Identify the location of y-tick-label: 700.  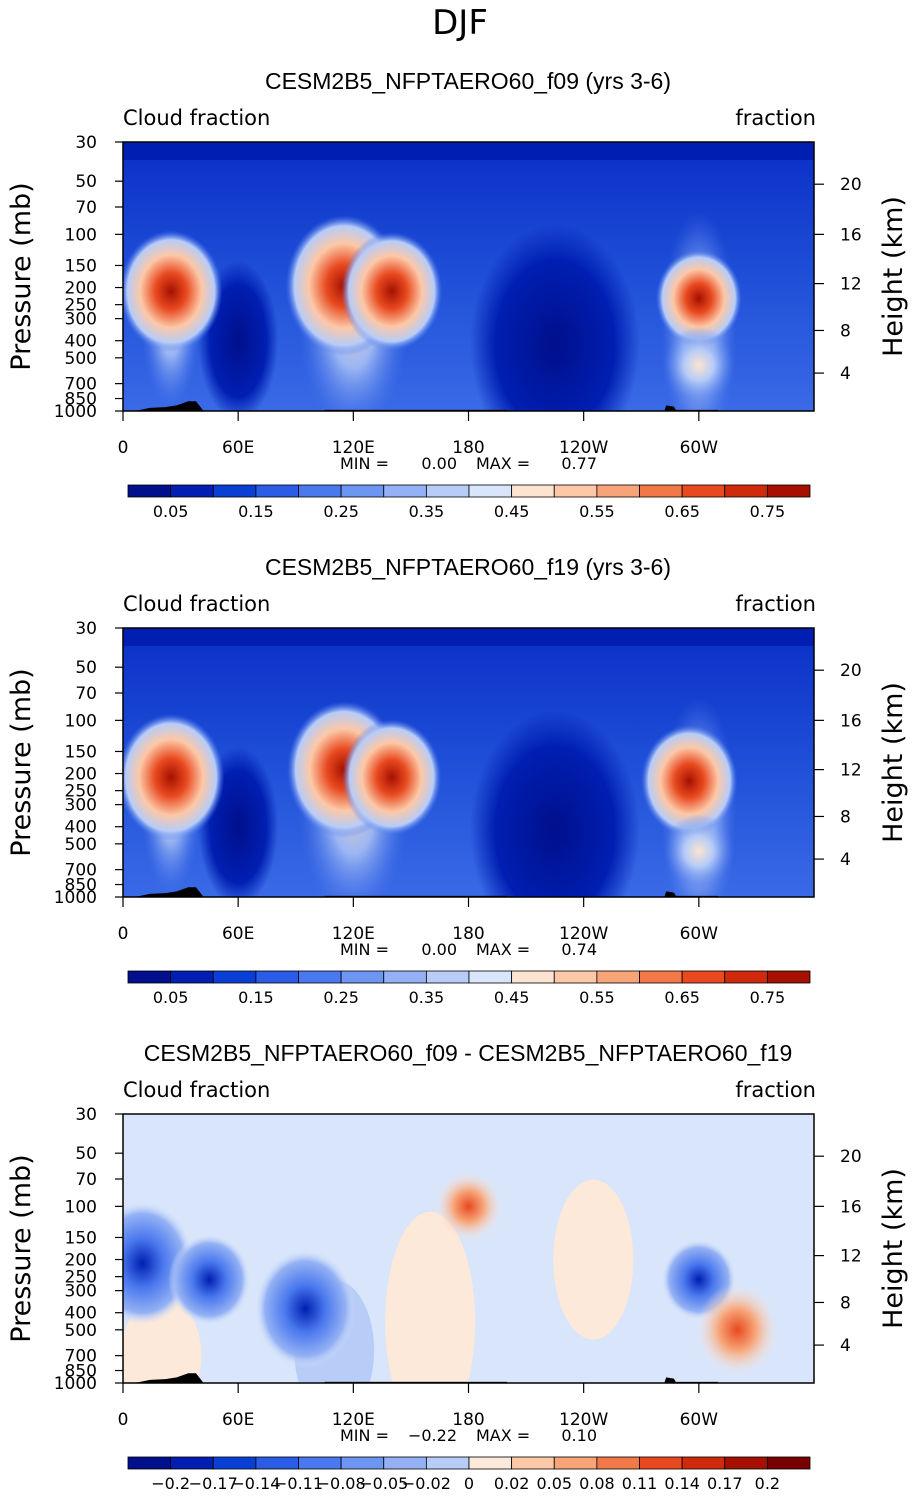
(81, 385).